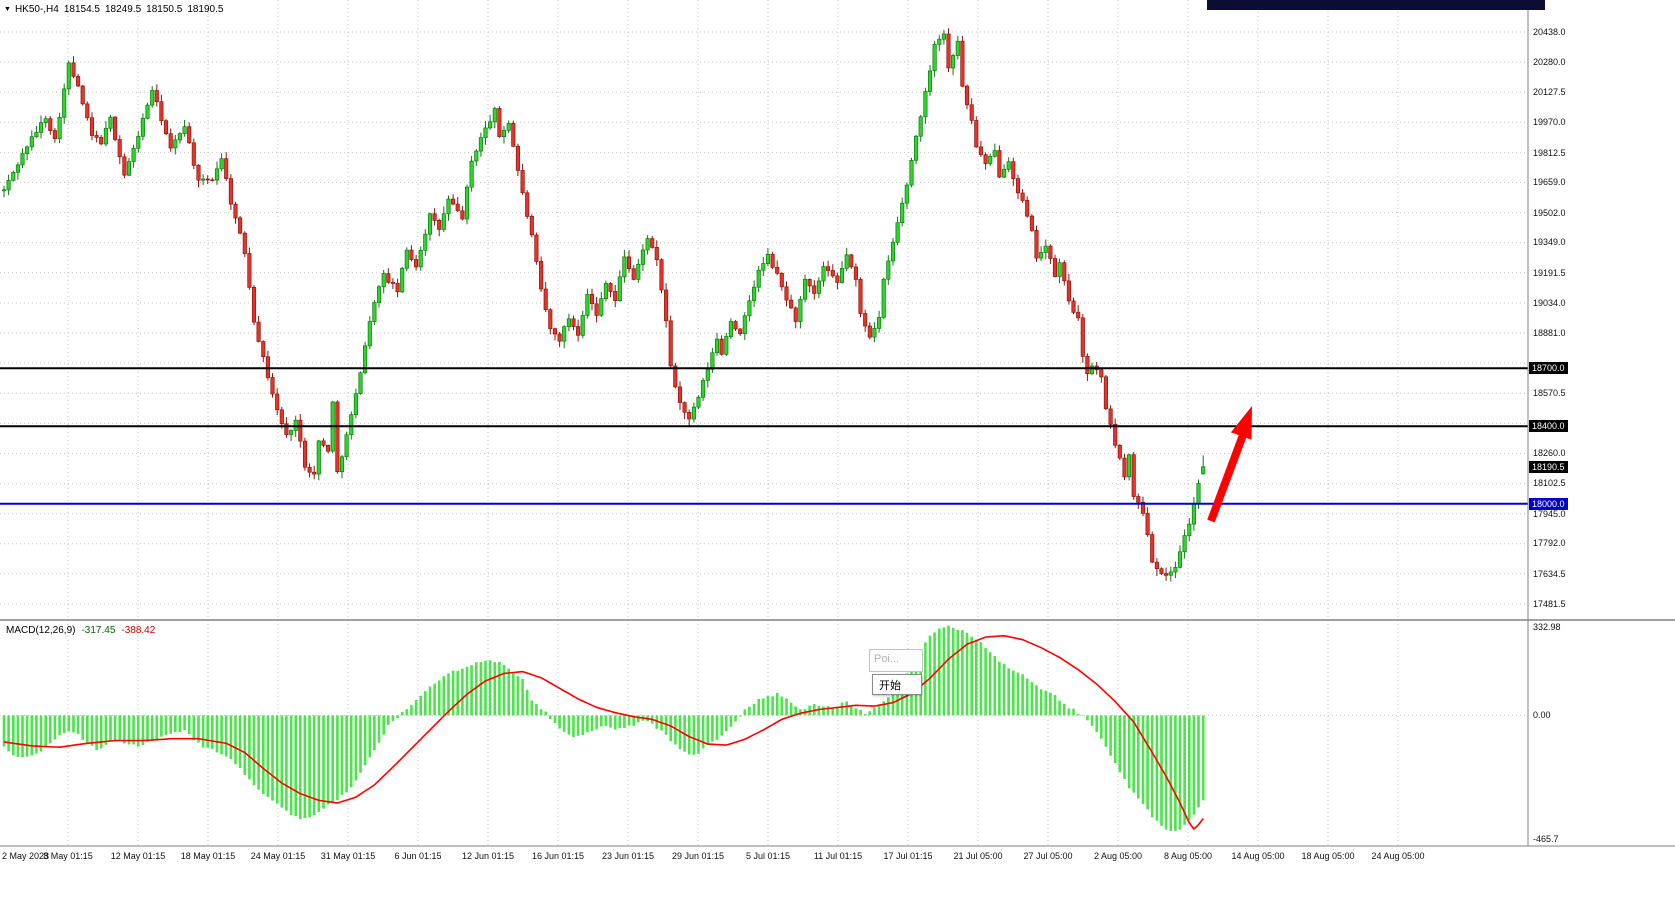 The height and width of the screenshot is (900, 1675). I want to click on support-resistance-lines, so click(764, 436).